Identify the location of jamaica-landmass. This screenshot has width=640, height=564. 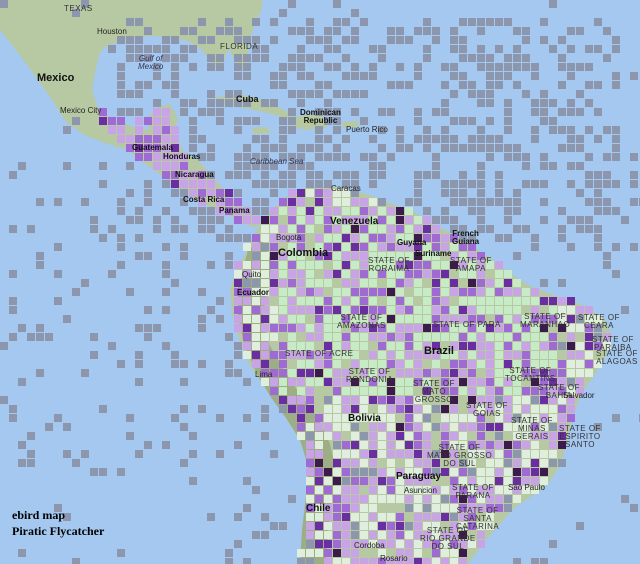
(261, 130).